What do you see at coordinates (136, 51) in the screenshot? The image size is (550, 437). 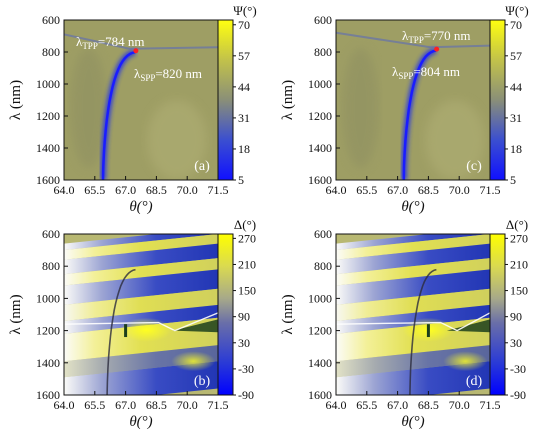 I see `resonance-marker` at bounding box center [136, 51].